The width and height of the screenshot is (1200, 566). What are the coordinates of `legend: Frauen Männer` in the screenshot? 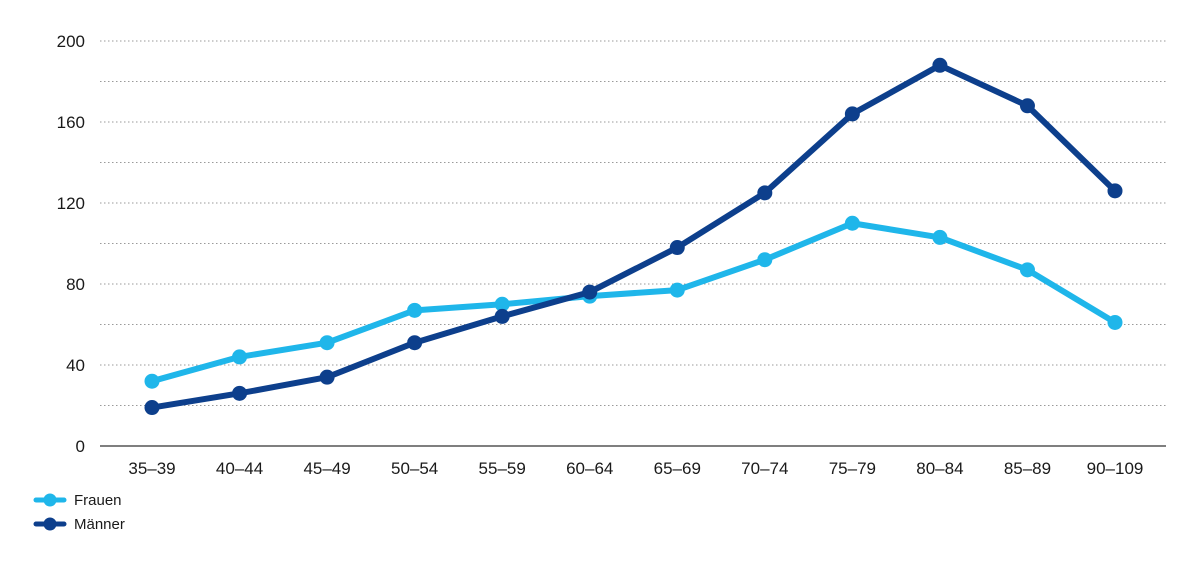 It's located at (79, 512).